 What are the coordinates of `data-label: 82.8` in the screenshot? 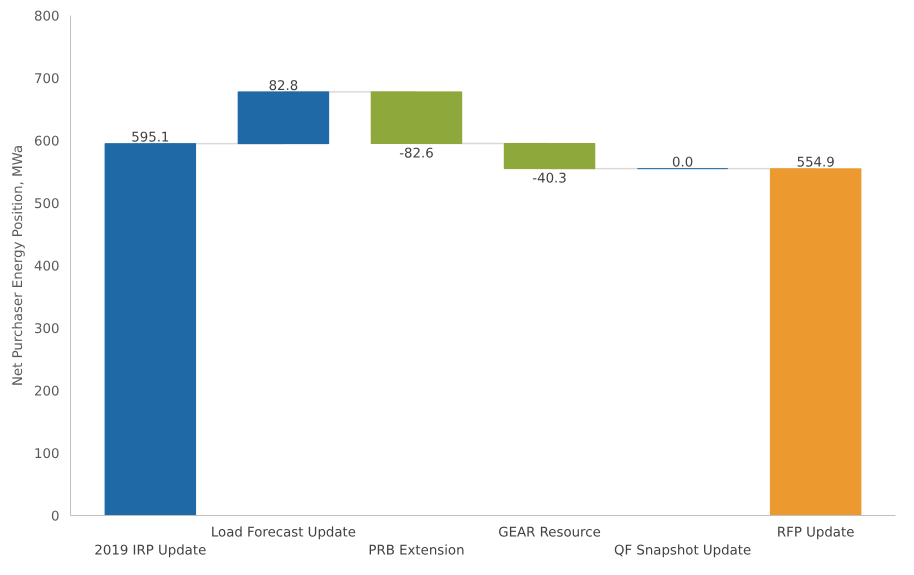 It's located at (283, 86).